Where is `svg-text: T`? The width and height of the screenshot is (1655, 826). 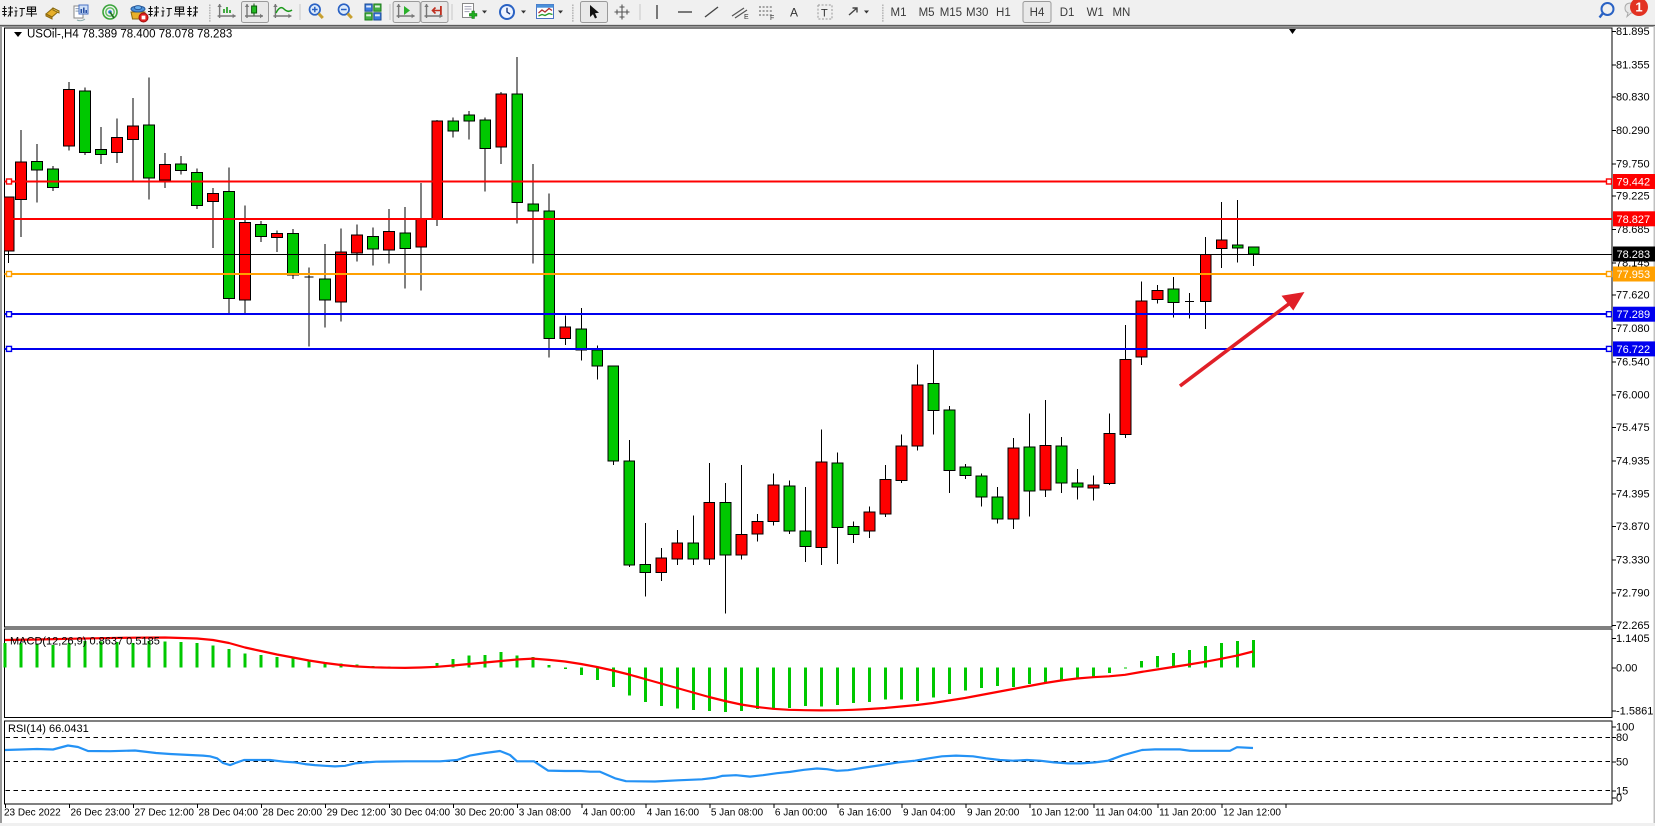 svg-text: T is located at coordinates (824, 14).